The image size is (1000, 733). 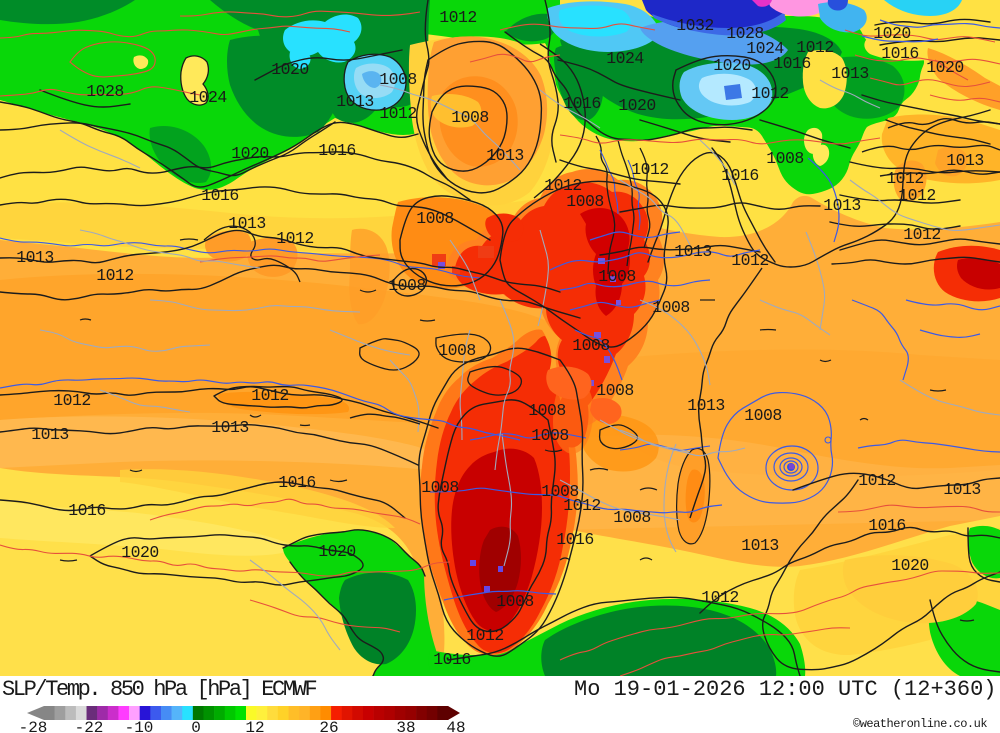 What do you see at coordinates (405, 726) in the screenshot?
I see `svg-text: 38` at bounding box center [405, 726].